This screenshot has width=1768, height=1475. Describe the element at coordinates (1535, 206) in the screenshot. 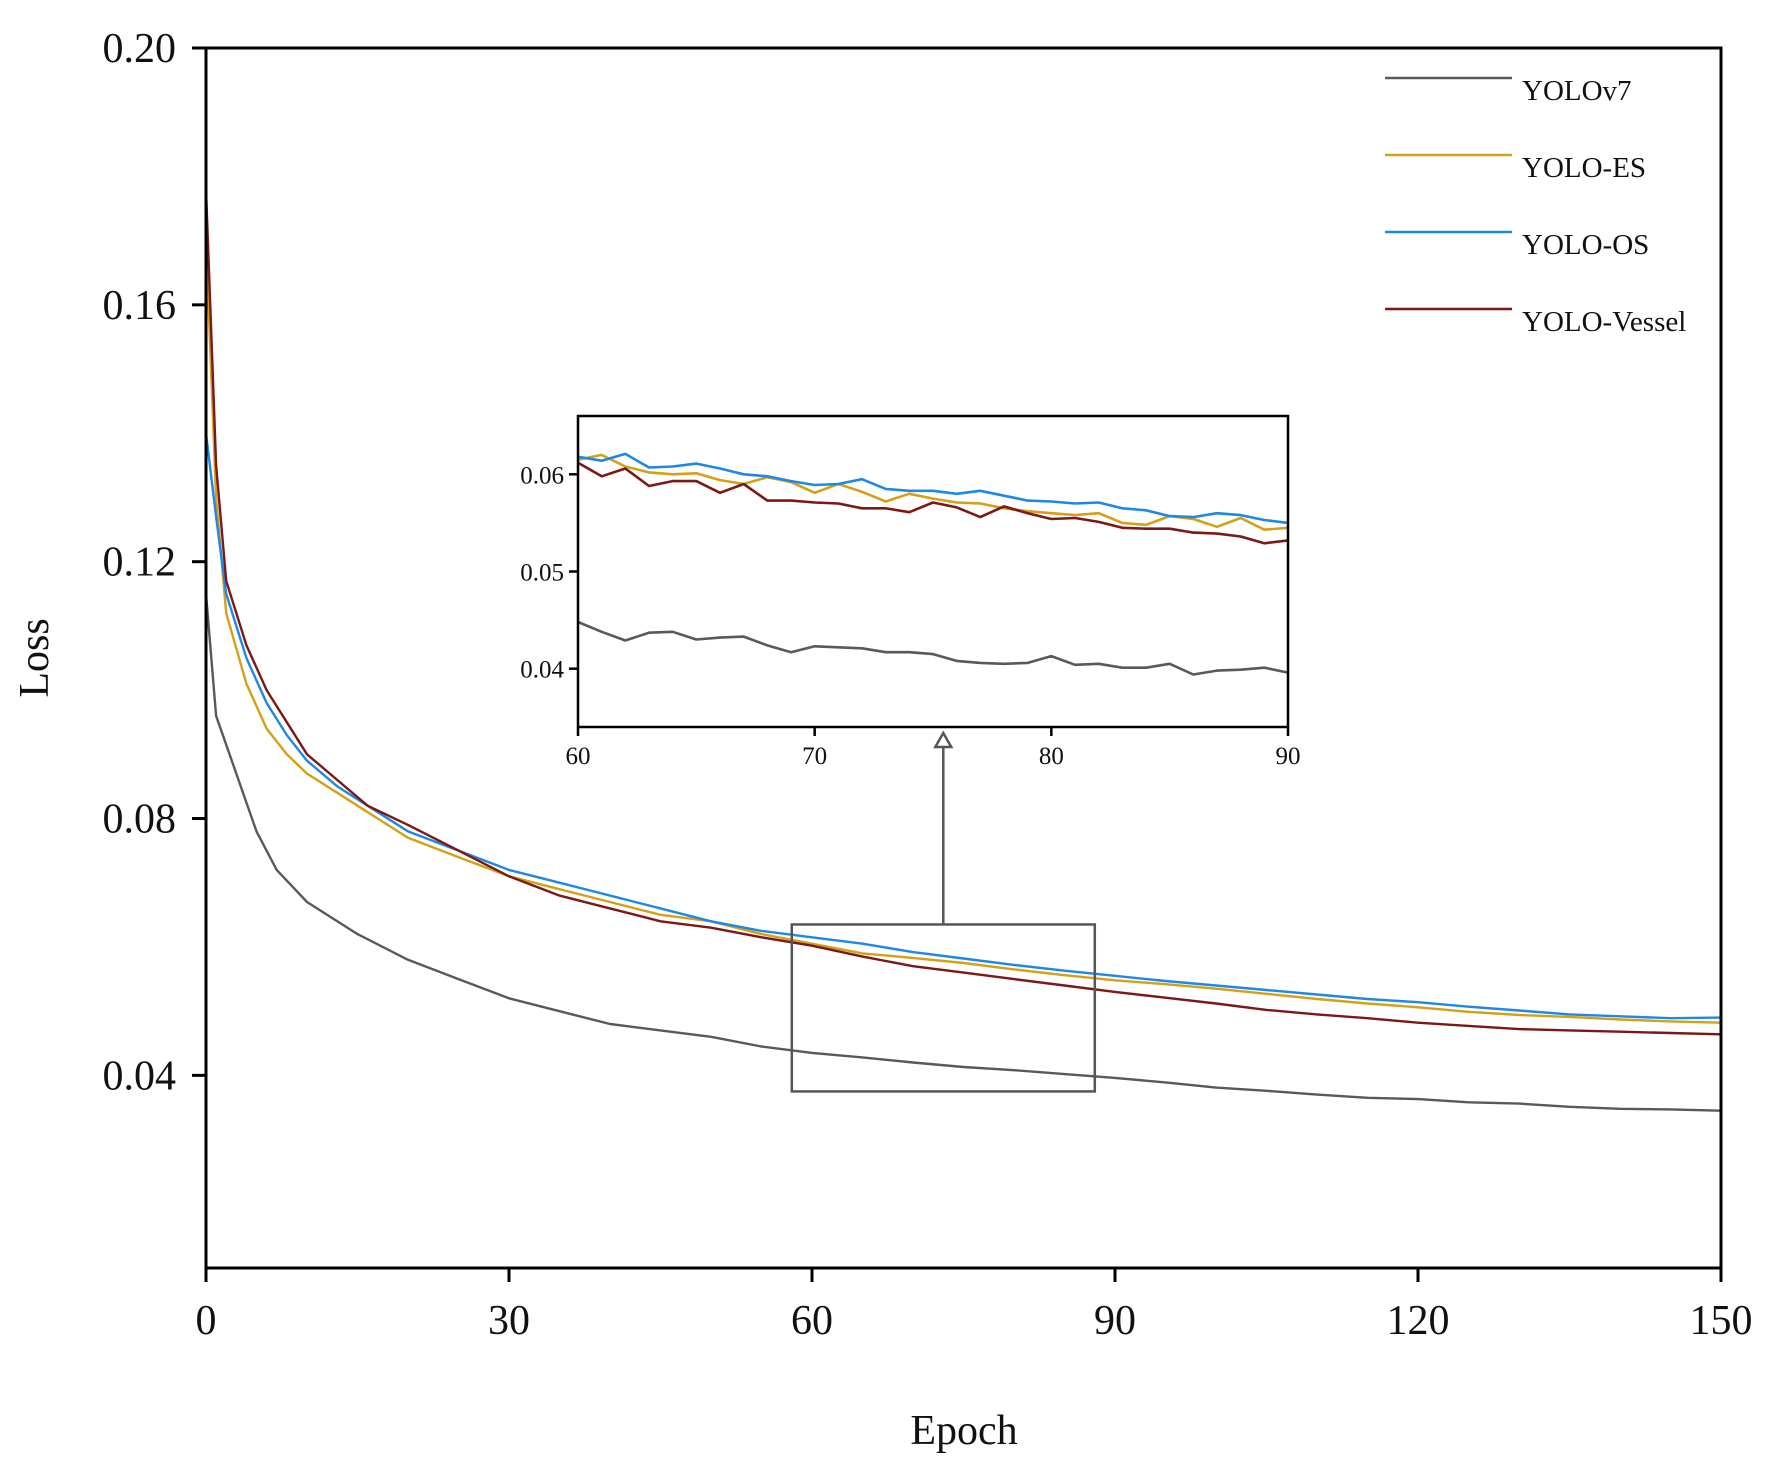

I see `legend: YOLOv7 YOLO-ES YOLO-OS YOLO-Vessel` at that location.